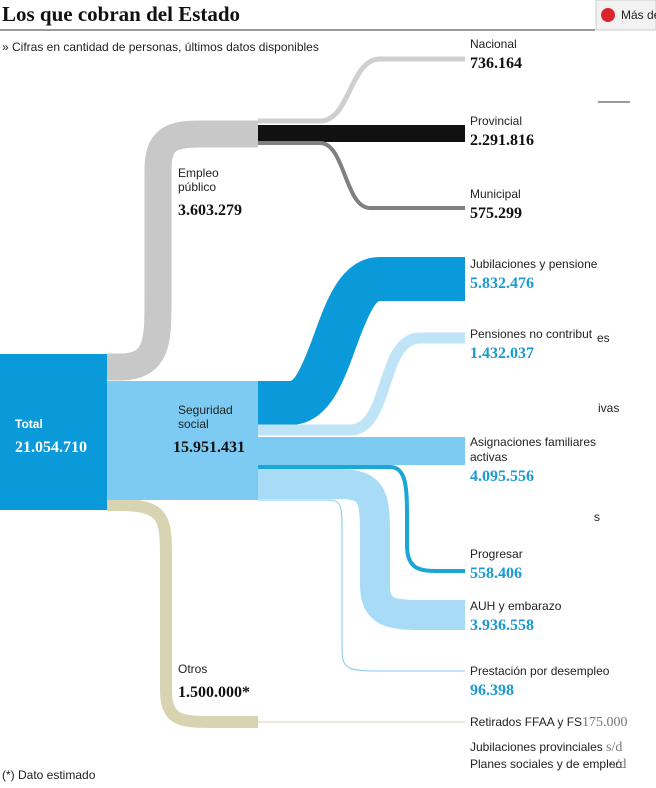 The image size is (656, 788). Describe the element at coordinates (361, 90) in the screenshot. I see `ribbon-nacional` at that location.